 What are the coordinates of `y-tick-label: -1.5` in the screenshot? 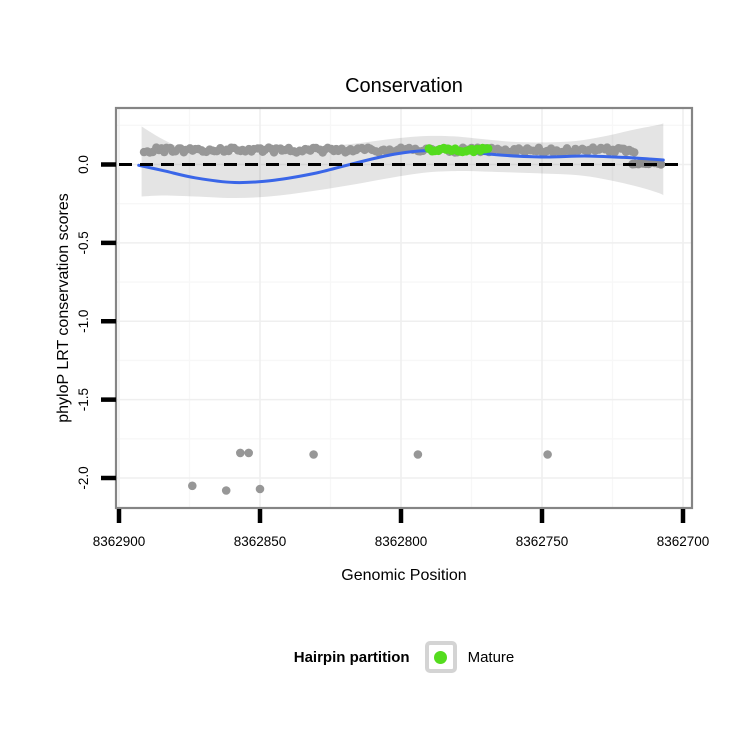 It's located at (83, 399).